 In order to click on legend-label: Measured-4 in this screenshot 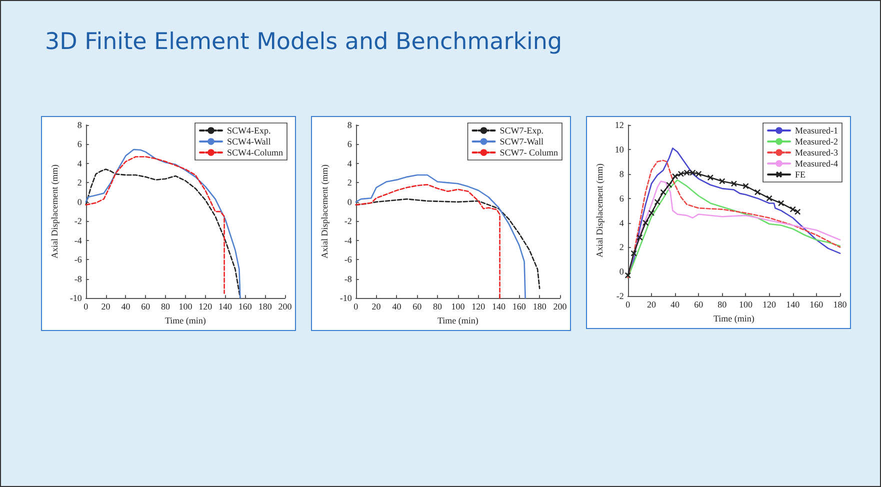, I will do `click(816, 163)`.